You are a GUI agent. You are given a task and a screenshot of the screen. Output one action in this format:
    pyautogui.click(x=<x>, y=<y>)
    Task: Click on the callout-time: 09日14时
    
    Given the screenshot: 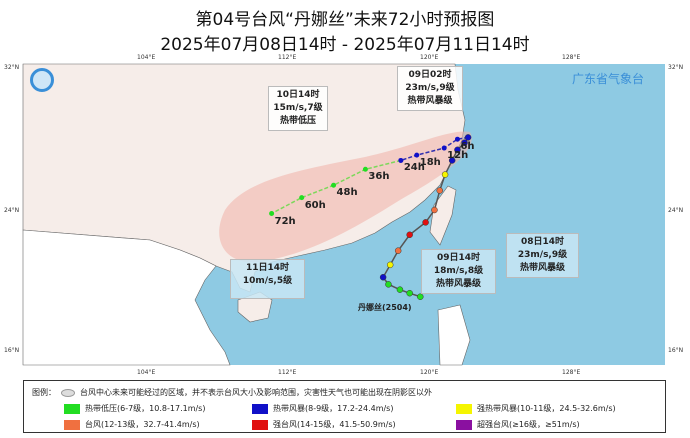 What is the action you would take?
    pyautogui.click(x=458, y=258)
    